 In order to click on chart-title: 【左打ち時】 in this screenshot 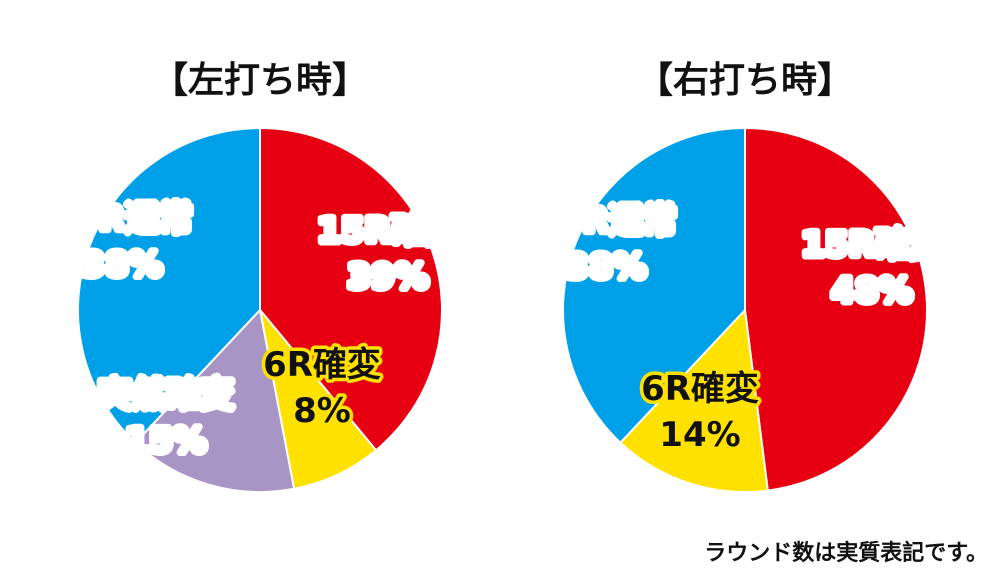, I will do `click(260, 80)`.